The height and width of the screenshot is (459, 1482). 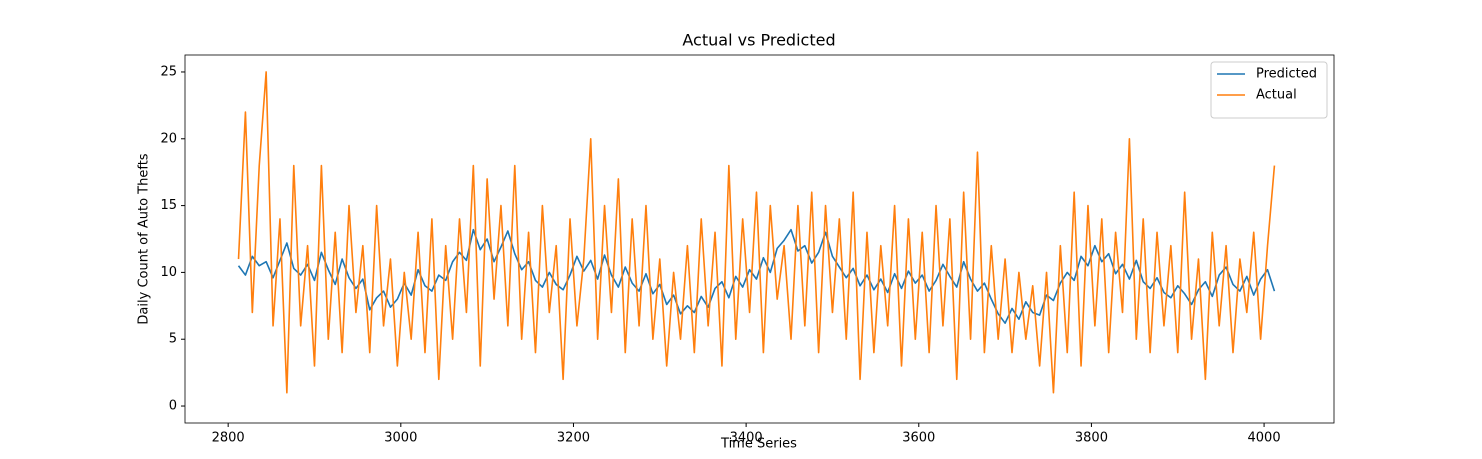 What do you see at coordinates (400, 438) in the screenshot?
I see `x-tick-label: 3000` at bounding box center [400, 438].